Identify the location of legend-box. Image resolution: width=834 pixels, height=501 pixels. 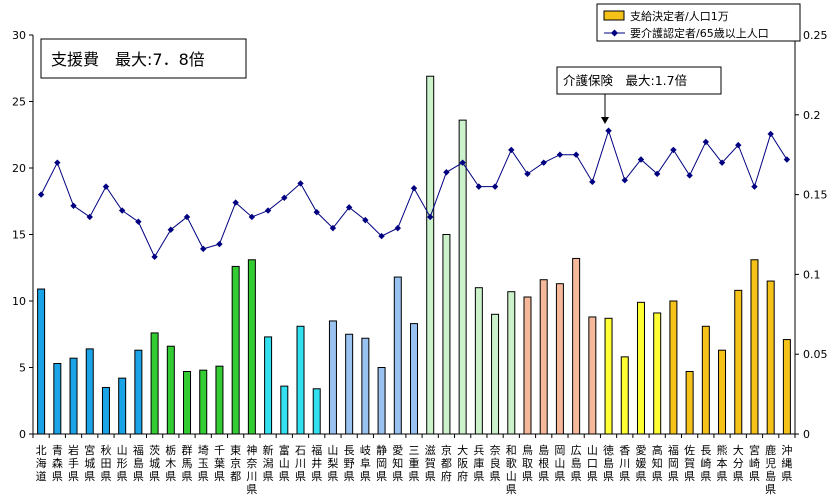
(698, 22).